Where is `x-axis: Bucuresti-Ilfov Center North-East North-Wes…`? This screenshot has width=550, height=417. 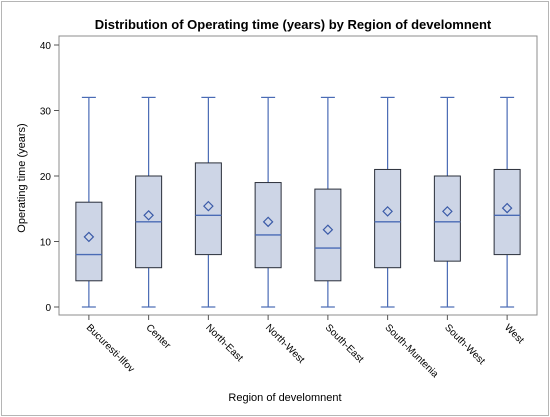 x-axis: Bucuresti-Ilfov Center North-East North-Wes… is located at coordinates (305, 347).